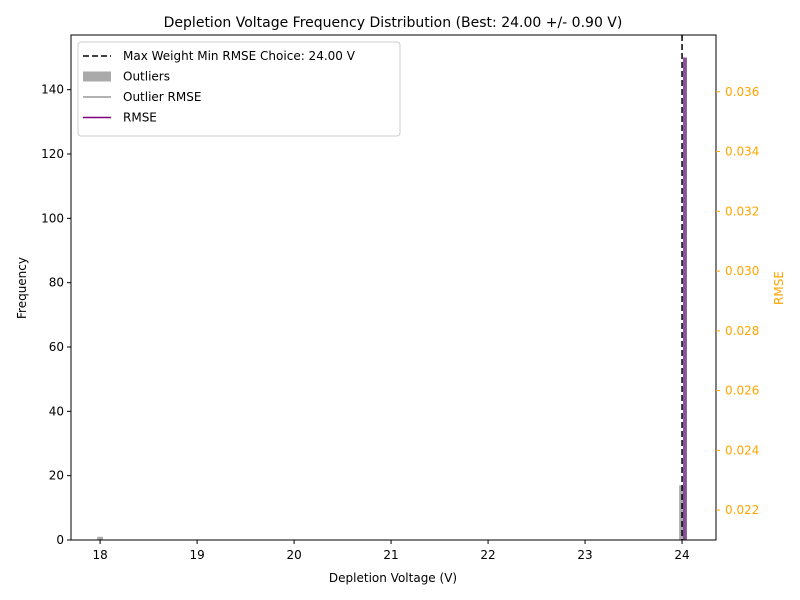 The width and height of the screenshot is (800, 600). What do you see at coordinates (196, 555) in the screenshot?
I see `x-tick-label: 19` at bounding box center [196, 555].